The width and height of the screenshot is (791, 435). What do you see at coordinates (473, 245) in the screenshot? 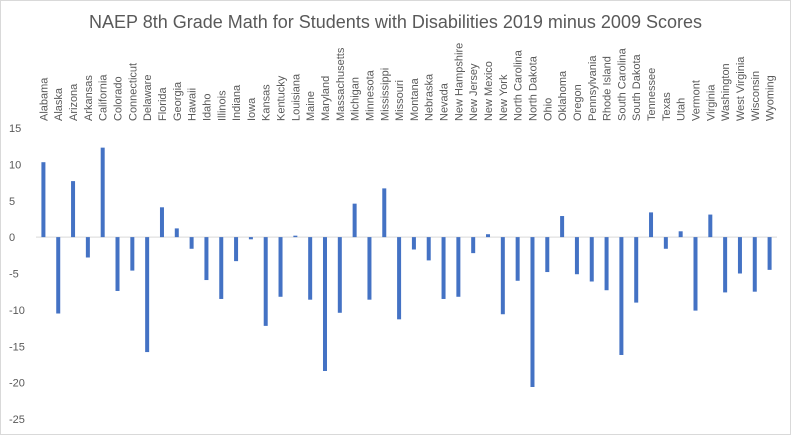
I see `bar-new-jersey` at bounding box center [473, 245].